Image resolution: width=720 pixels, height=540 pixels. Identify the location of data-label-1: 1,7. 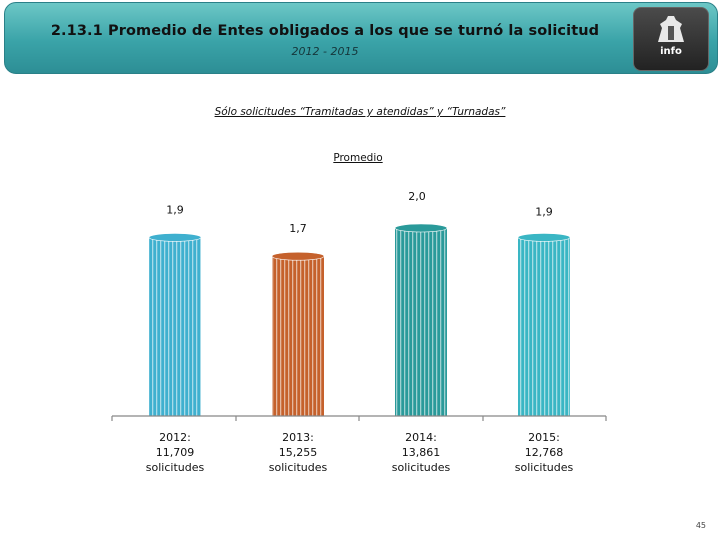
(298, 228).